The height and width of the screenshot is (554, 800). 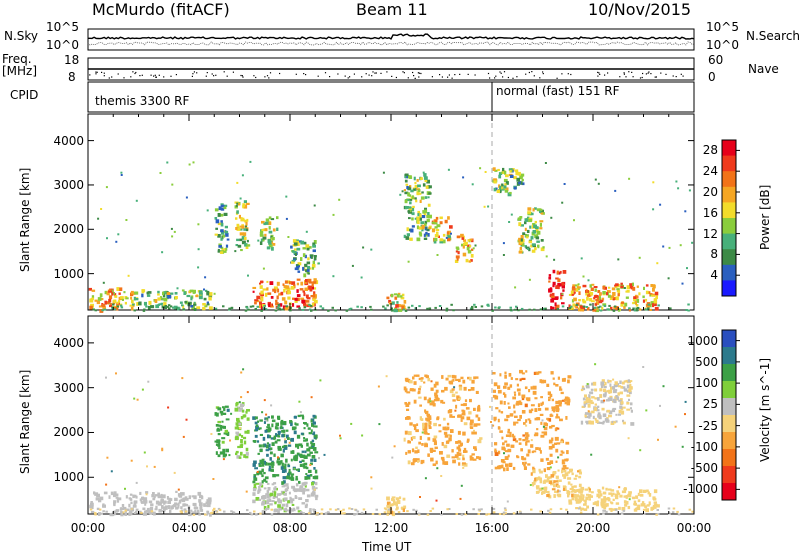 What do you see at coordinates (763, 69) in the screenshot?
I see `nave-label: Nave` at bounding box center [763, 69].